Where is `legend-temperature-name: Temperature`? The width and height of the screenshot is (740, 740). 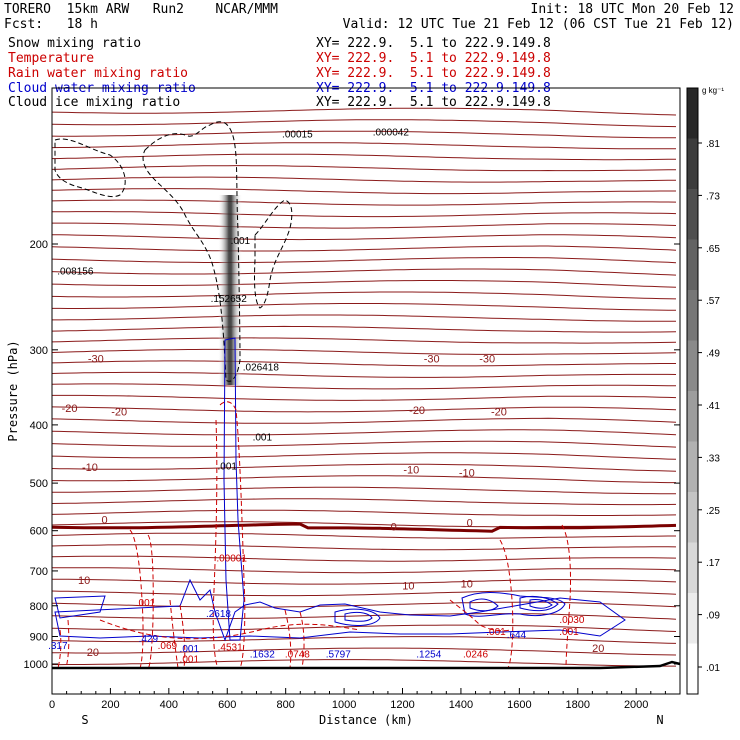
legend-temperature-name: Temperature is located at coordinates (51, 58).